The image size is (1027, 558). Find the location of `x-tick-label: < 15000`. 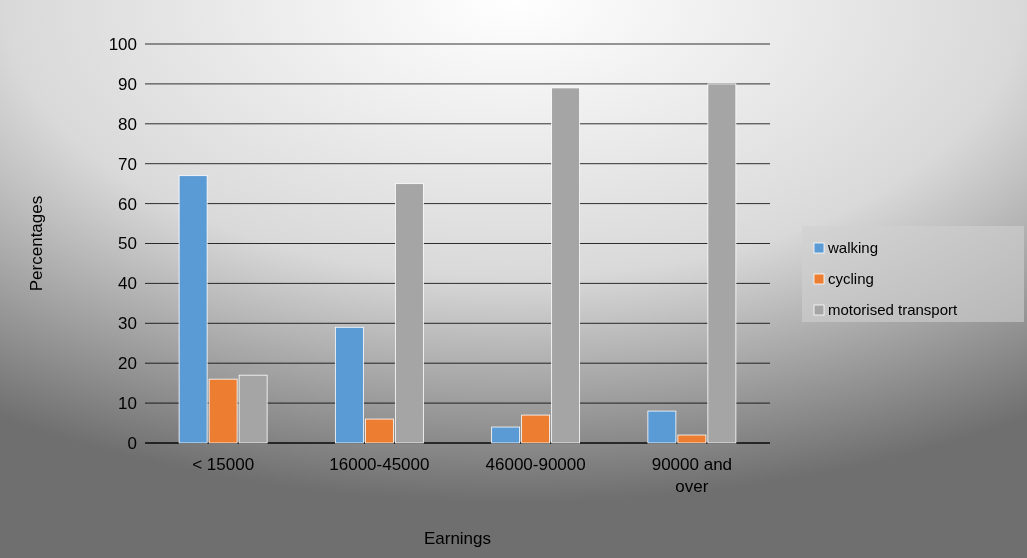

x-tick-label: < 15000 is located at coordinates (223, 464).